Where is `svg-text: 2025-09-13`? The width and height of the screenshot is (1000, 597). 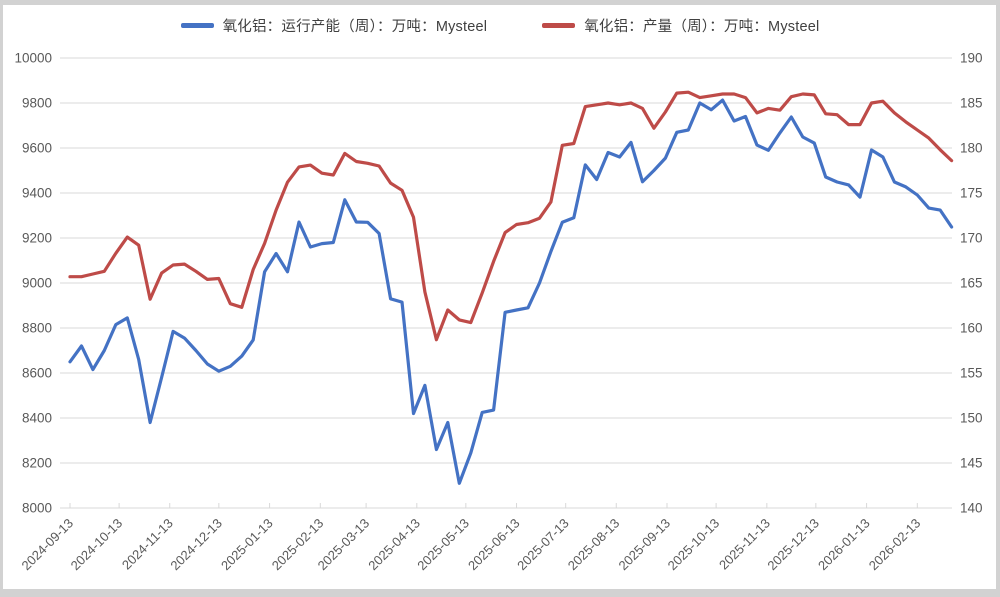
svg-text: 2025-09-13 is located at coordinates (644, 545).